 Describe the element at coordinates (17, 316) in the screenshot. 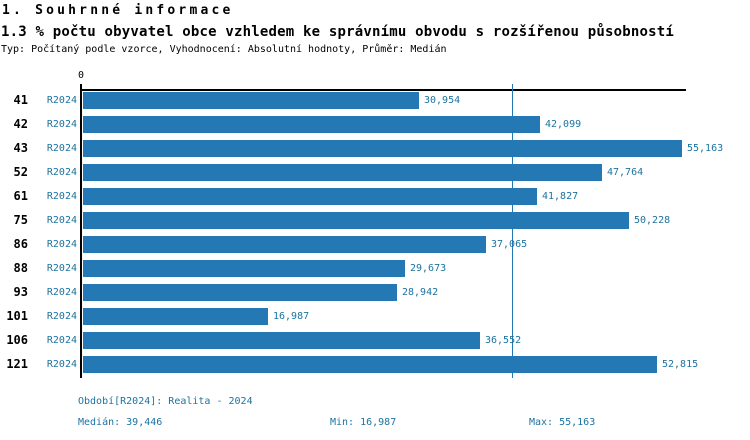

I see `row-category-label: 101` at that location.